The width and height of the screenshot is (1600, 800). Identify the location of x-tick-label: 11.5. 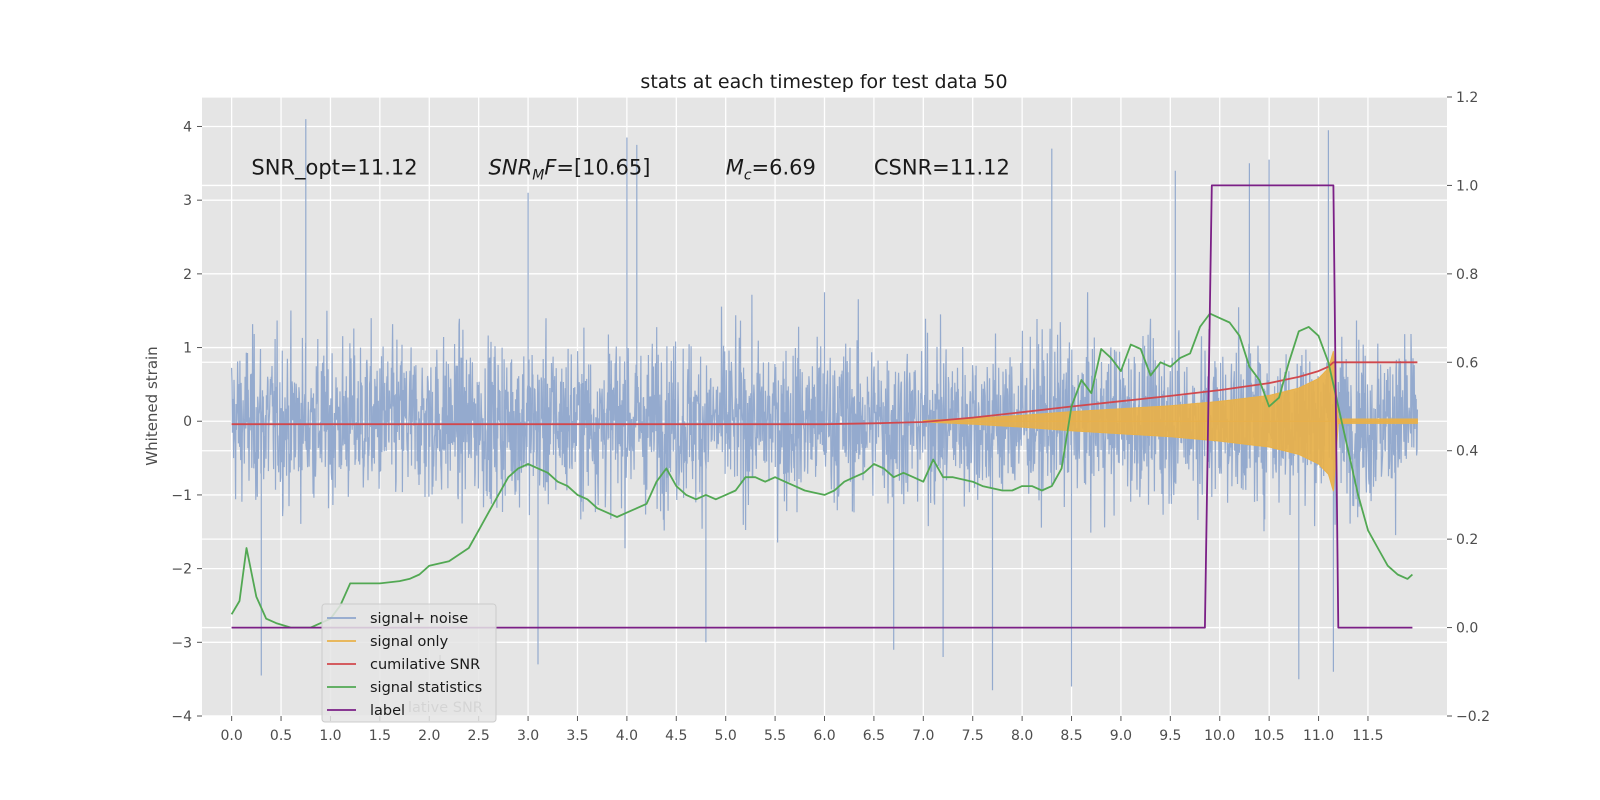
(1367, 736).